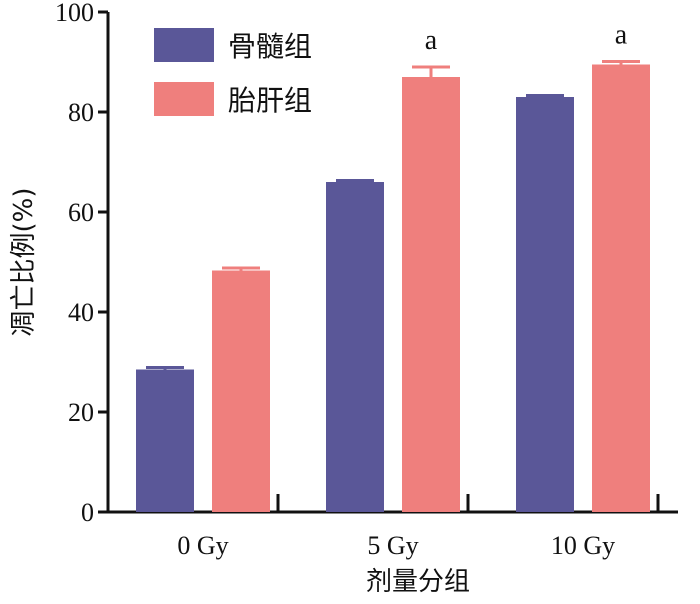  Describe the element at coordinates (270, 100) in the screenshot. I see `legend-label: 胎肝组` at that location.